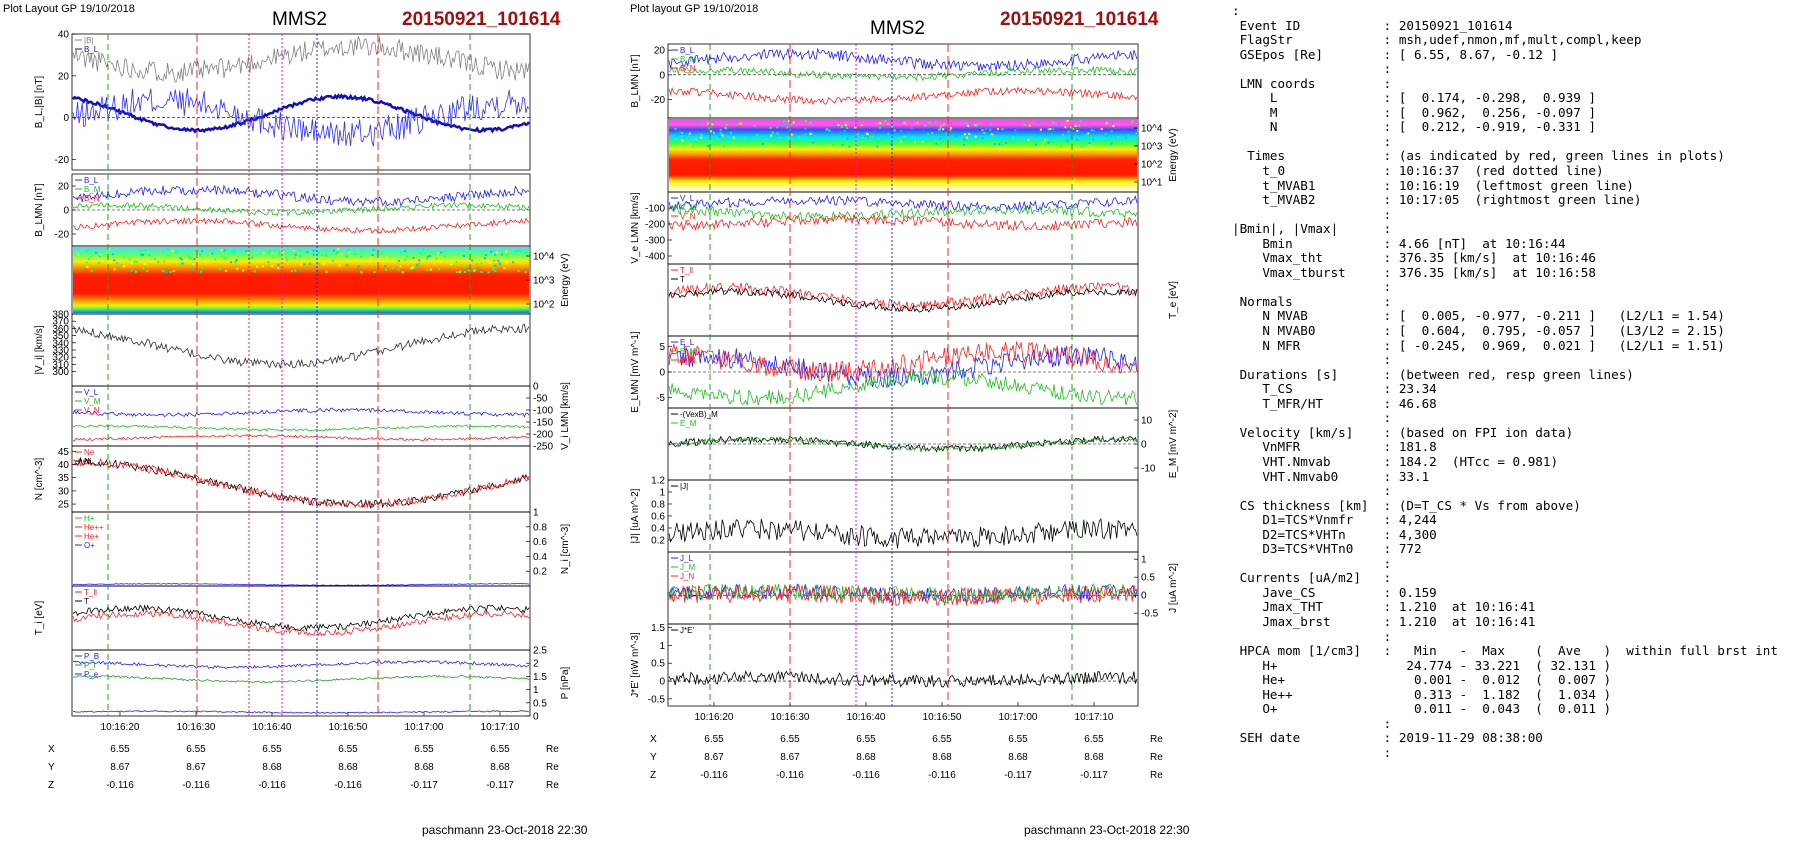 This screenshot has height=841, width=1804. Describe the element at coordinates (89, 518) in the screenshot. I see `legend-label: H+` at that location.